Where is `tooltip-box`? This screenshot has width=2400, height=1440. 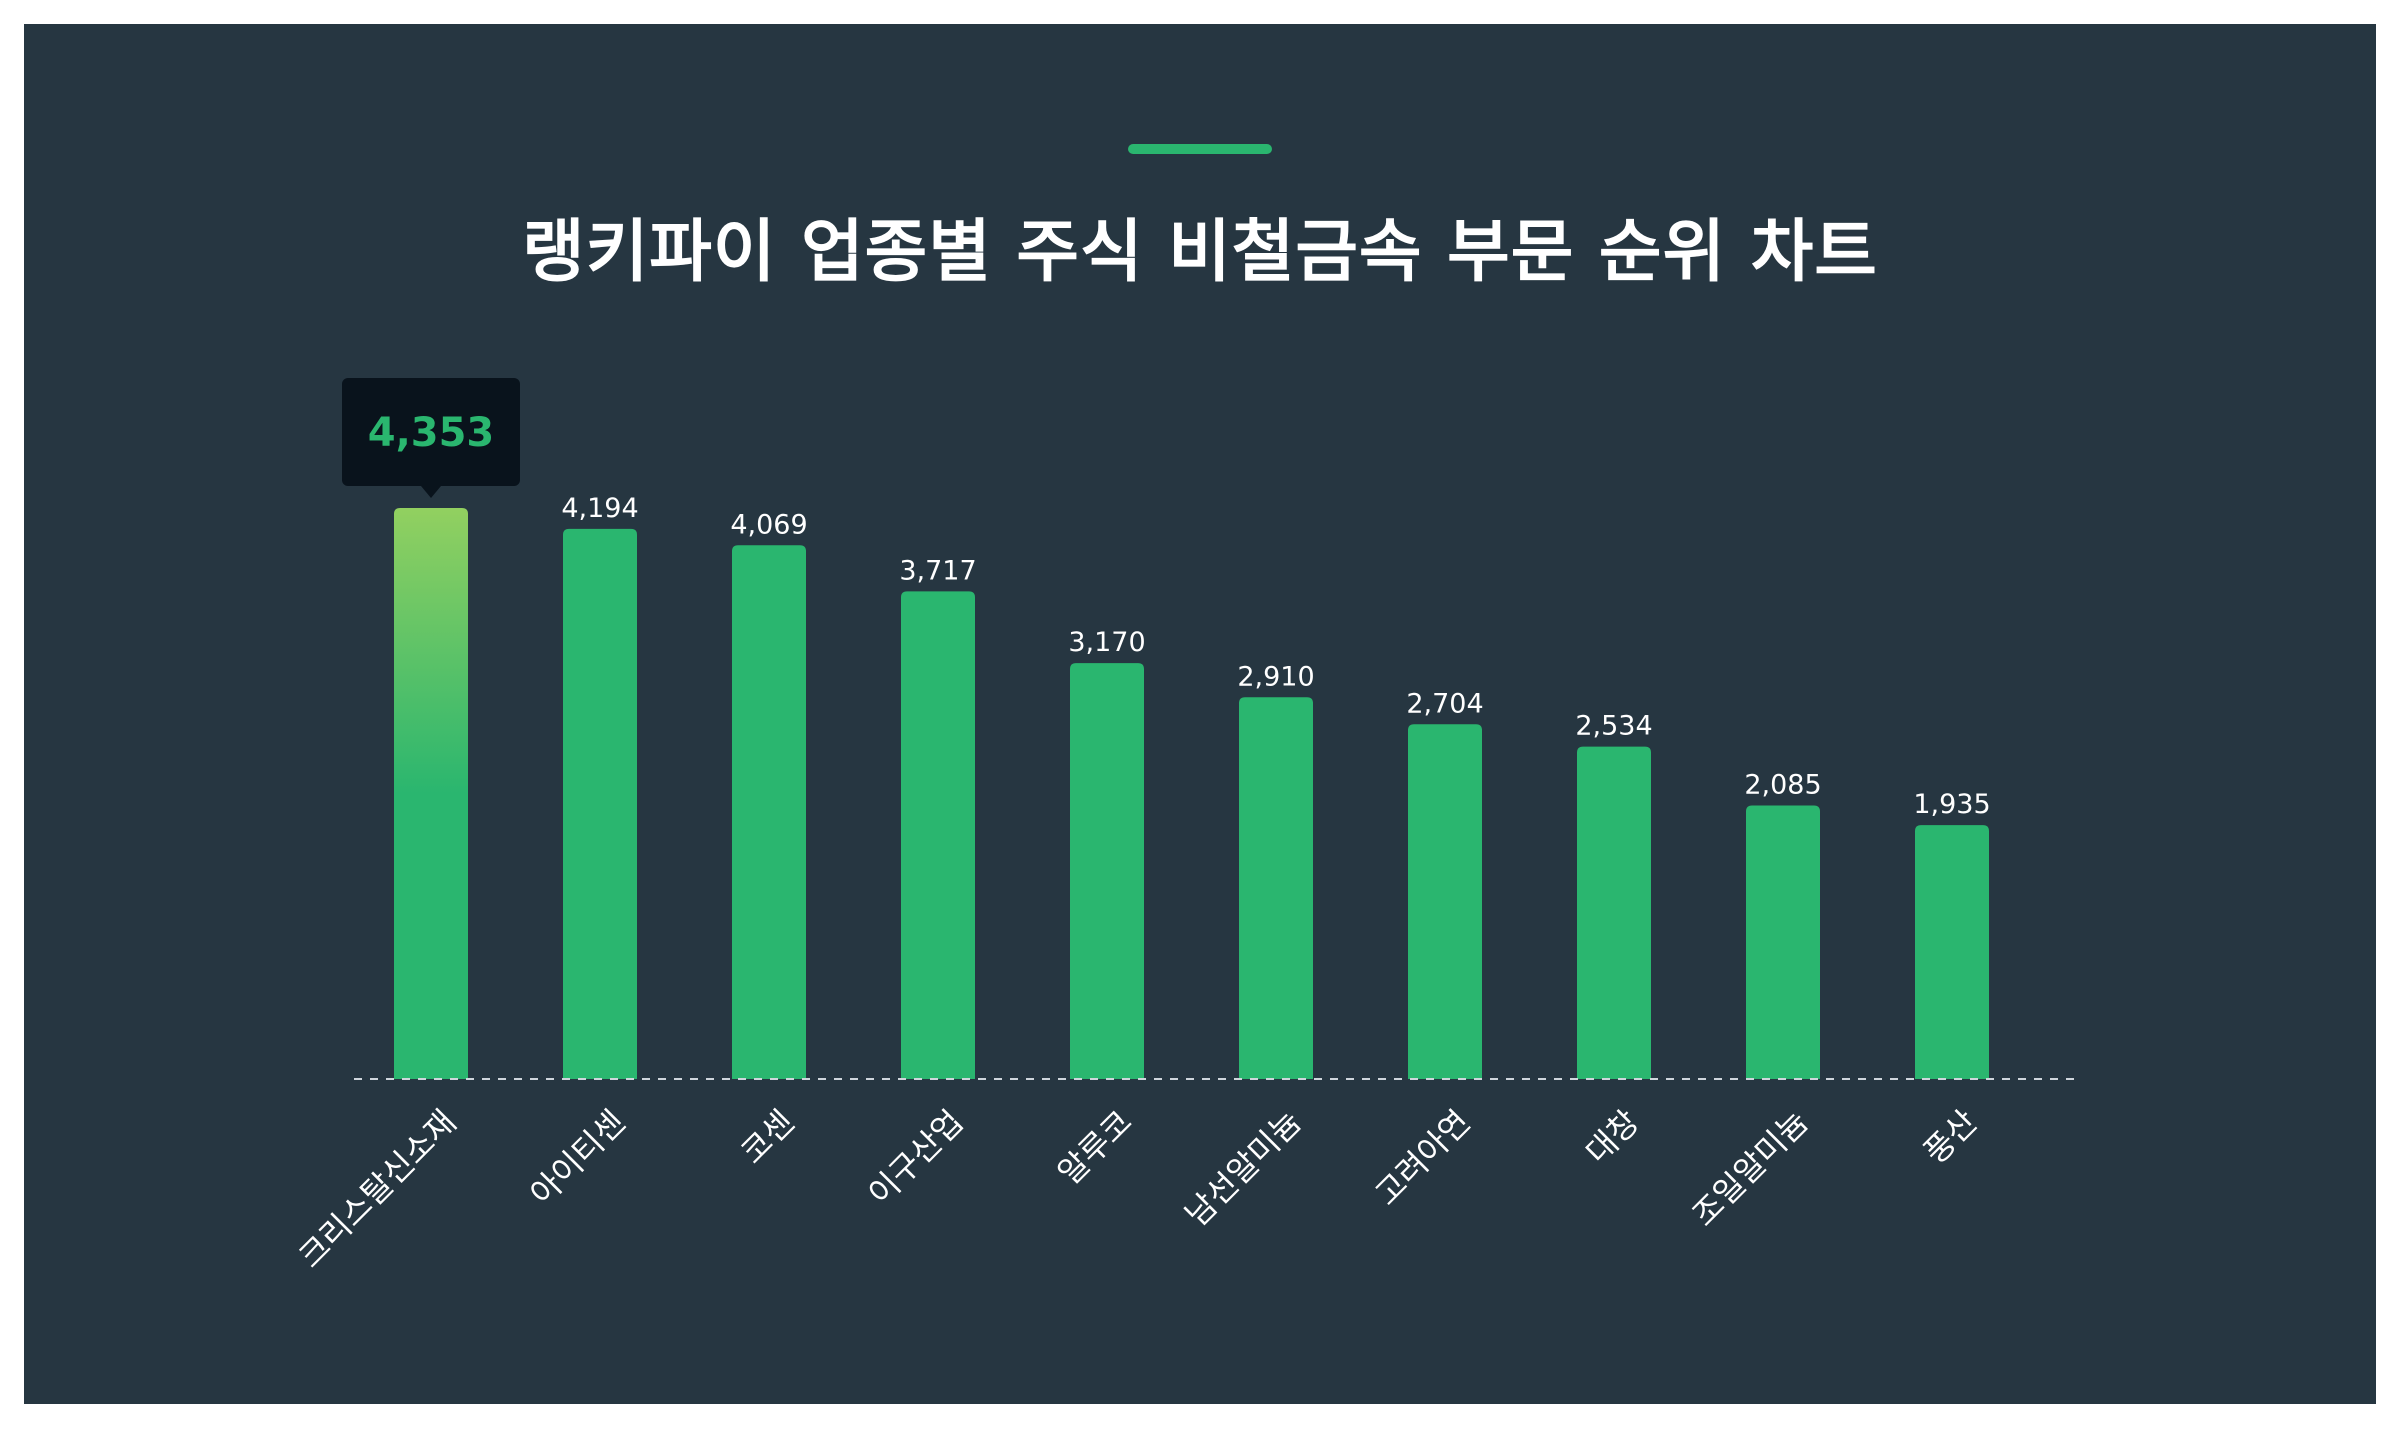 tooltip-box is located at coordinates (431, 432).